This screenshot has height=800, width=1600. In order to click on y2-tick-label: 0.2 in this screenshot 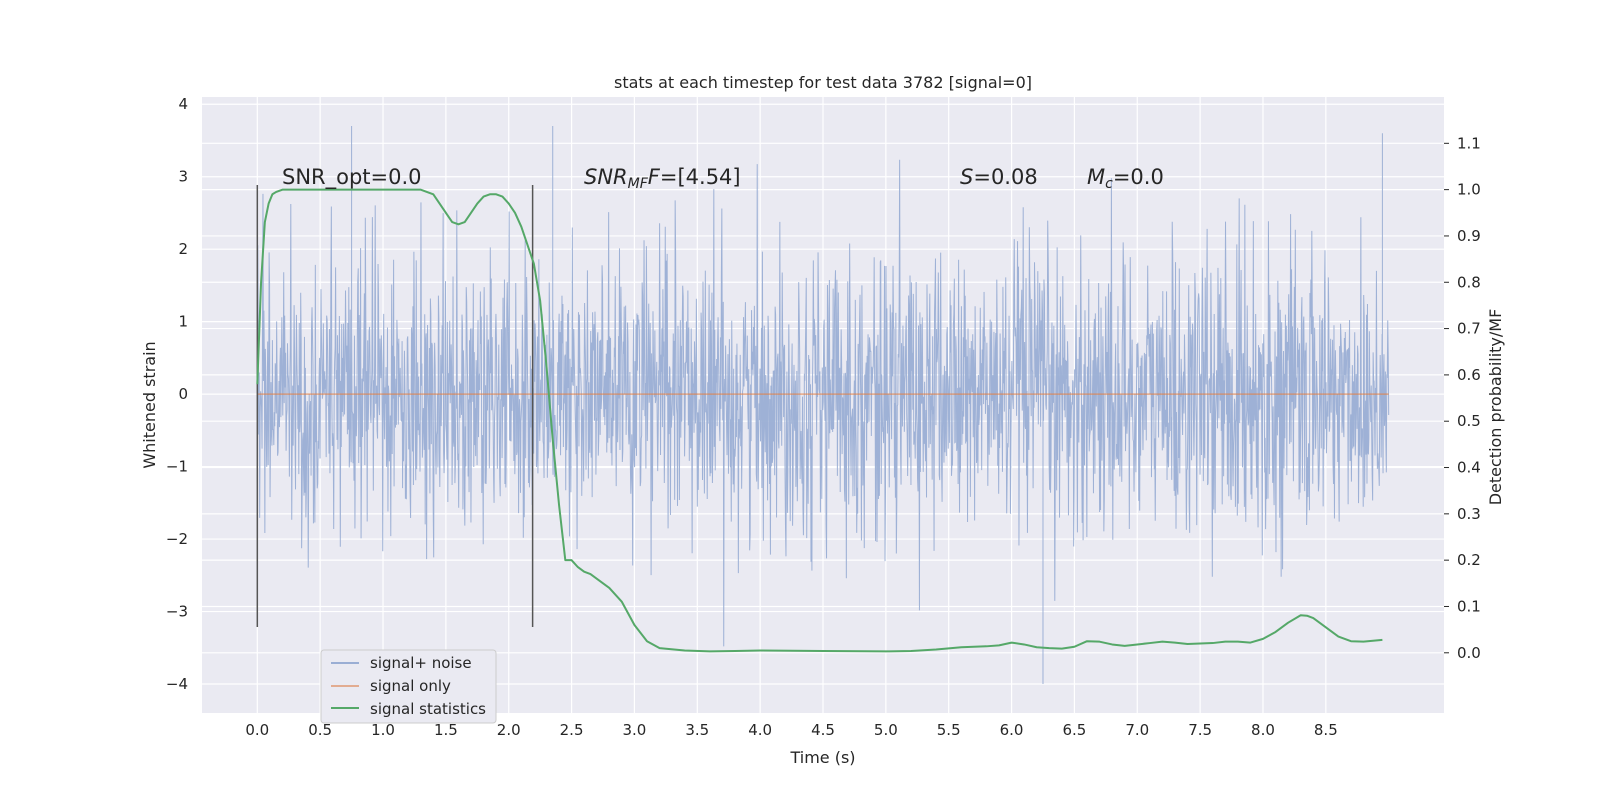, I will do `click(1469, 560)`.